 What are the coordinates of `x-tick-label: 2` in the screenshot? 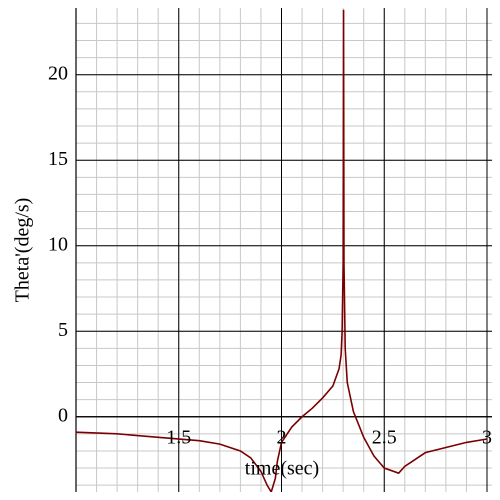 It's located at (282, 437).